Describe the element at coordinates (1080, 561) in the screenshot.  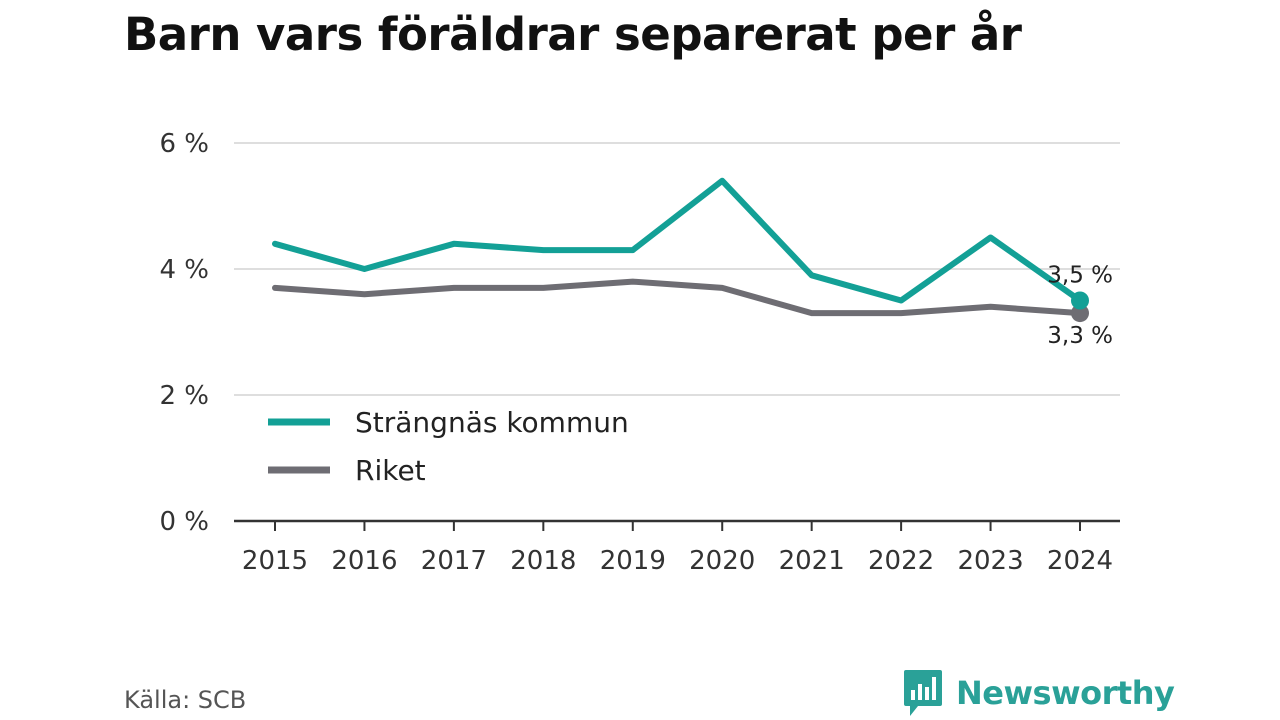
I see `x-tick-label: 2024` at that location.